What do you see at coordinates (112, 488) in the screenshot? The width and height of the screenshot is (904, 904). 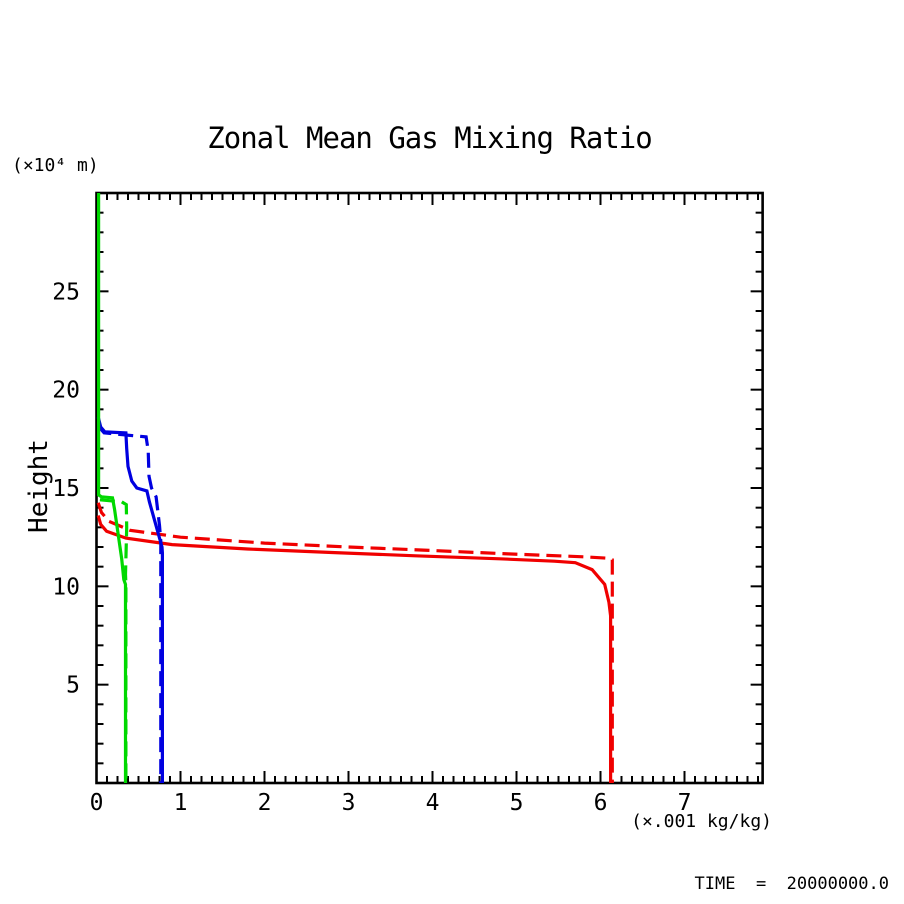 I see `series-green-solid` at bounding box center [112, 488].